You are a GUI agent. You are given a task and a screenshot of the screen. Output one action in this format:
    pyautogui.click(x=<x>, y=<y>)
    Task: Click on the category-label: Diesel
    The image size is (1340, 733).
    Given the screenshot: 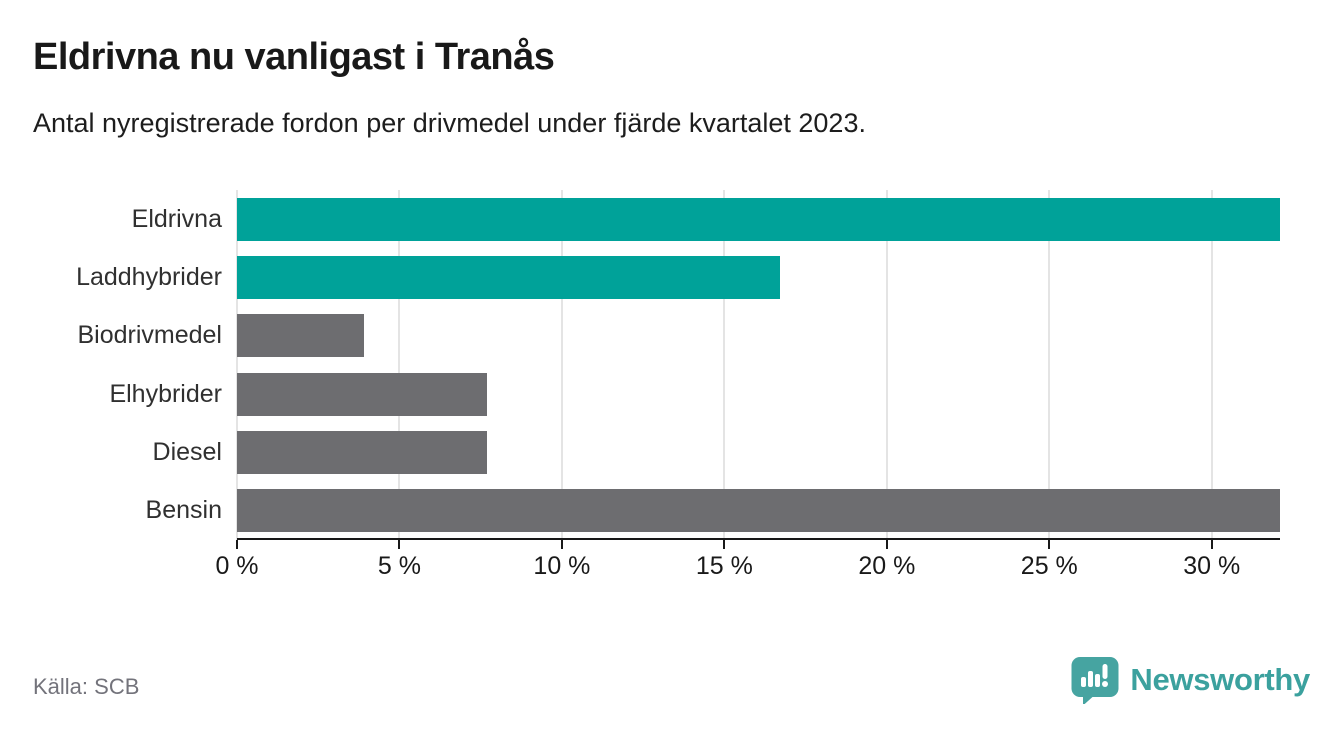 What is the action you would take?
    pyautogui.click(x=187, y=451)
    